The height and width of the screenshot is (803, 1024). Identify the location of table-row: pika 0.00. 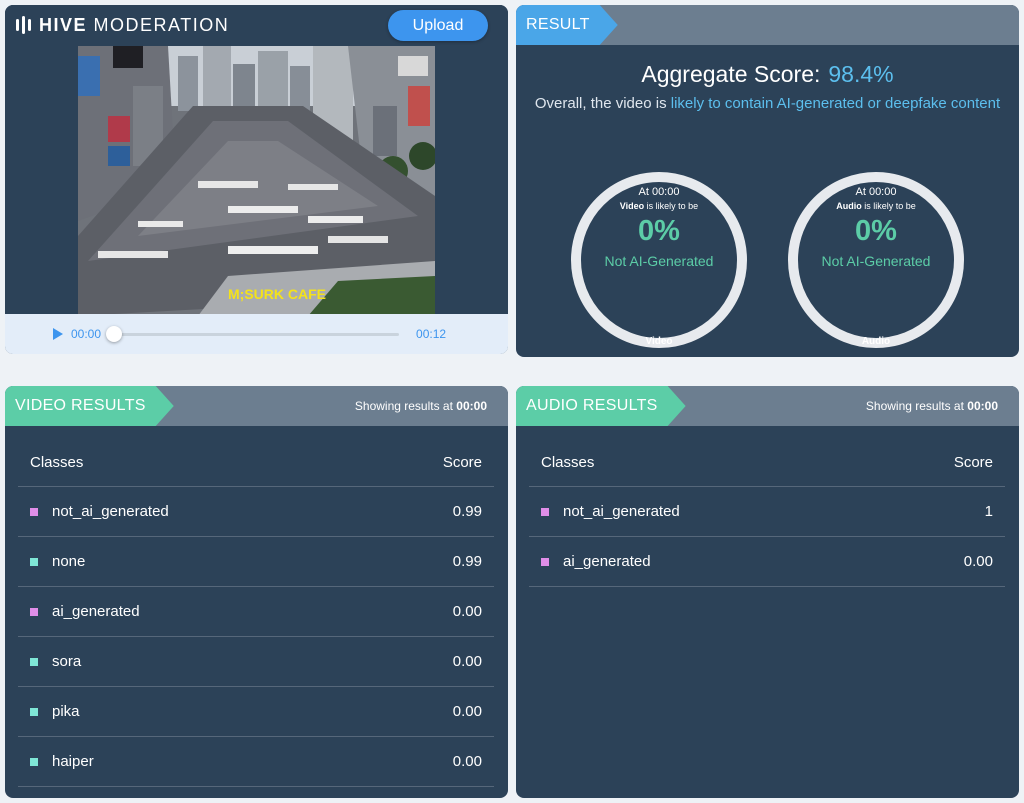
(256, 712).